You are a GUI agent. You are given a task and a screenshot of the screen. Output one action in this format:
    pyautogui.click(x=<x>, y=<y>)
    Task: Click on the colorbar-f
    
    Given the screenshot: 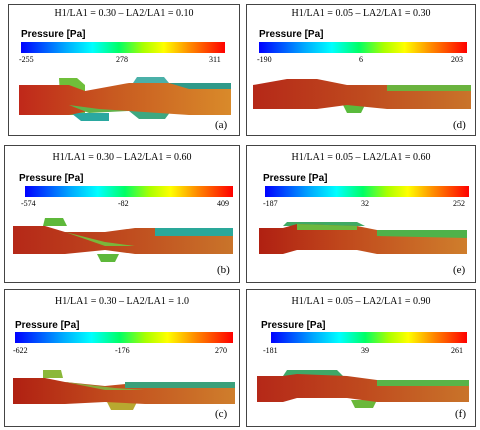 What is the action you would take?
    pyautogui.click(x=369, y=337)
    